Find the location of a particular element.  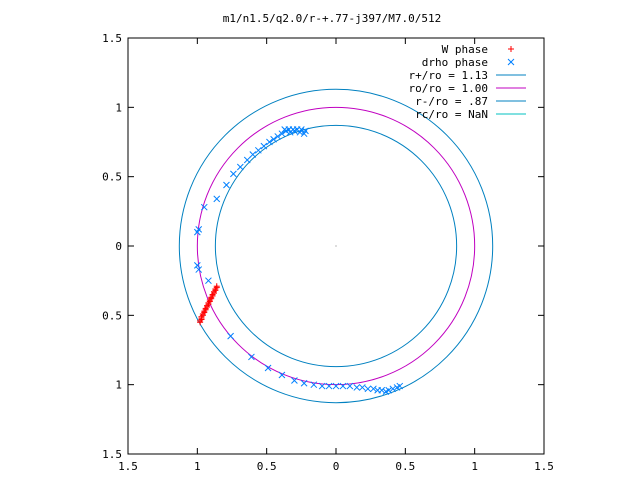

legend-sample-drho-phase is located at coordinates (511, 62).